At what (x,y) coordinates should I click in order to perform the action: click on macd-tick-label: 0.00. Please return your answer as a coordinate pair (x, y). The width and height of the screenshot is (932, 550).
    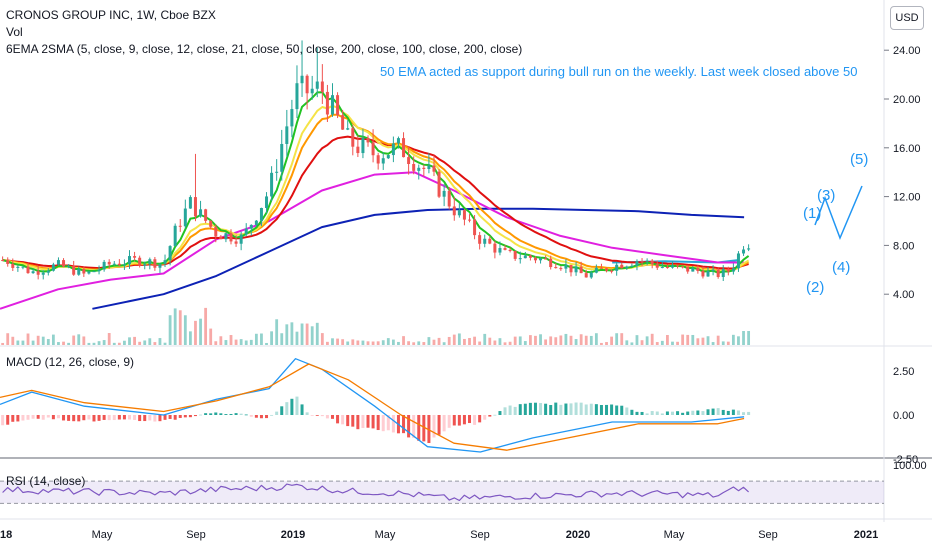
    Looking at the image, I should click on (903, 416).